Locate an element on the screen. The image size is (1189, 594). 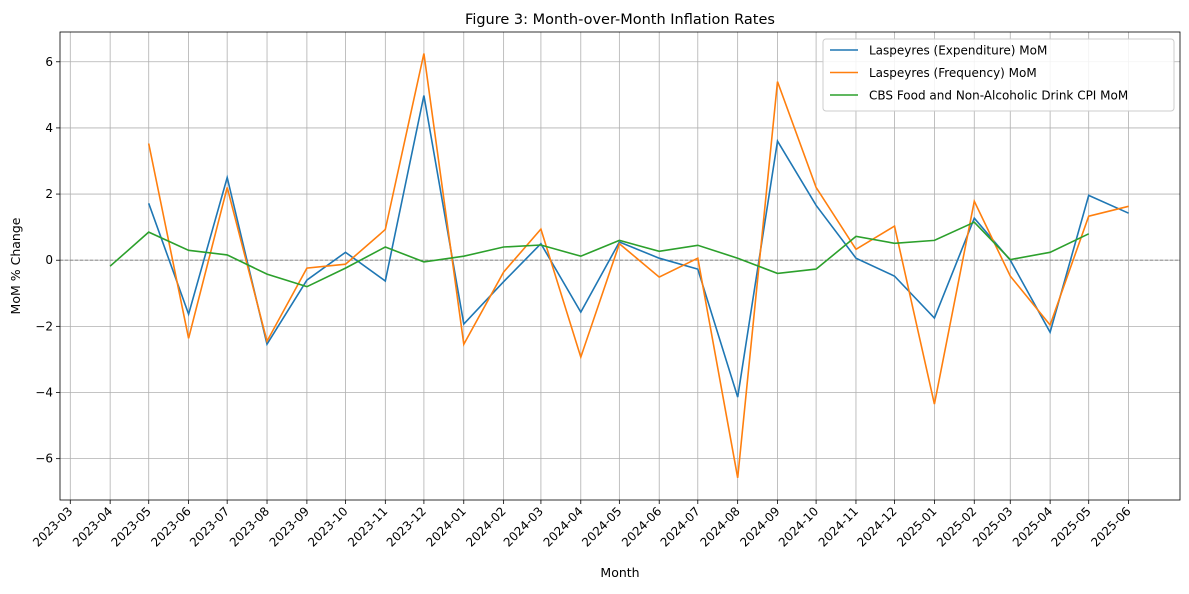
y-tick-label: −6 is located at coordinates (44, 459).